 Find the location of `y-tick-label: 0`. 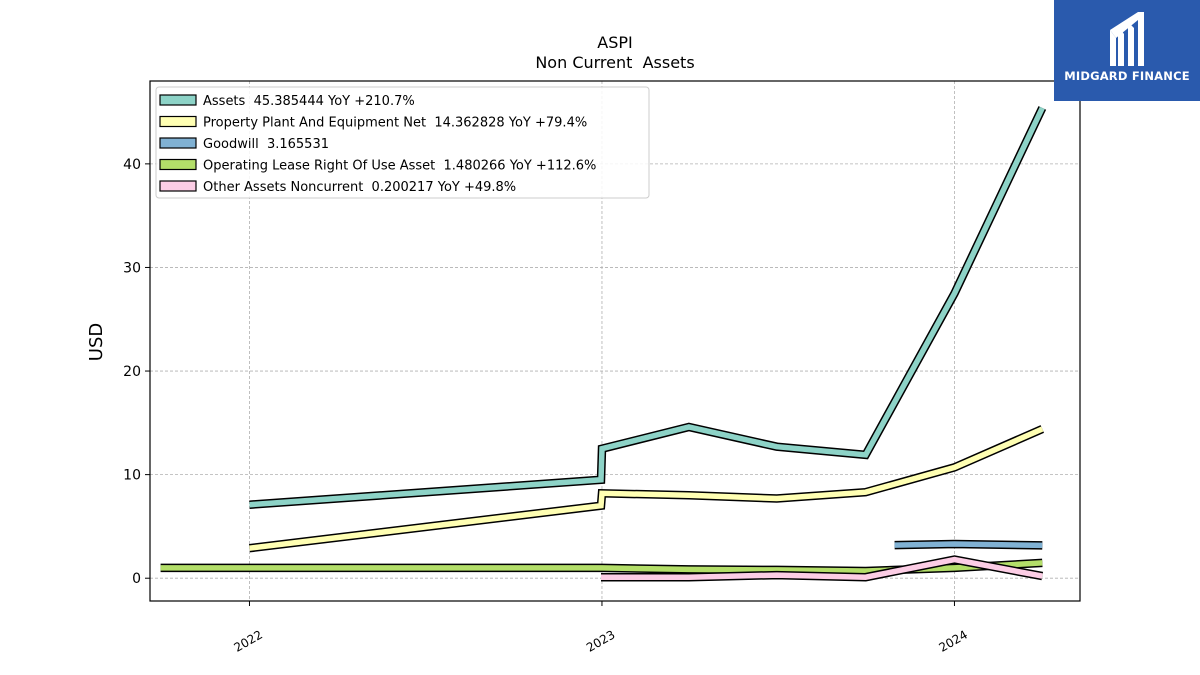

y-tick-label: 0 is located at coordinates (136, 579).